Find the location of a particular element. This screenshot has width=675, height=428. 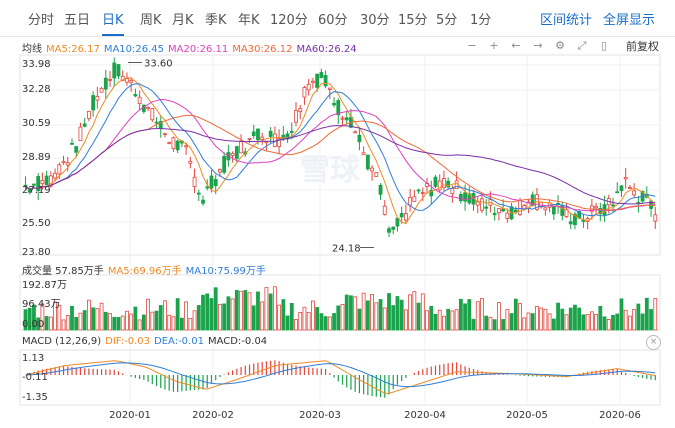

tab-11: 5分 is located at coordinates (447, 20).